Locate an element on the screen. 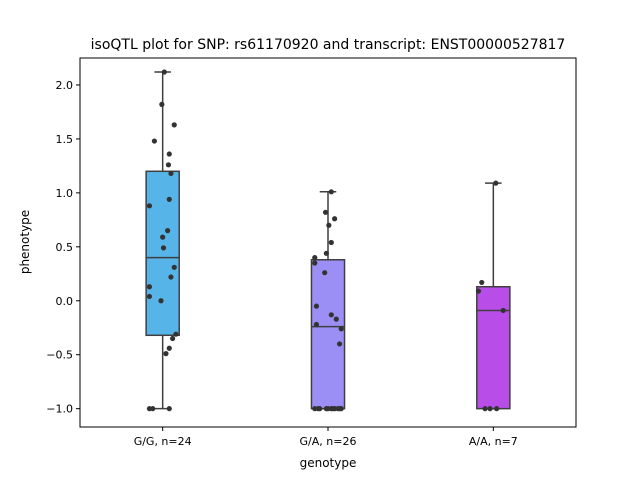  x-tick-label: G/A, n=26 is located at coordinates (328, 441).